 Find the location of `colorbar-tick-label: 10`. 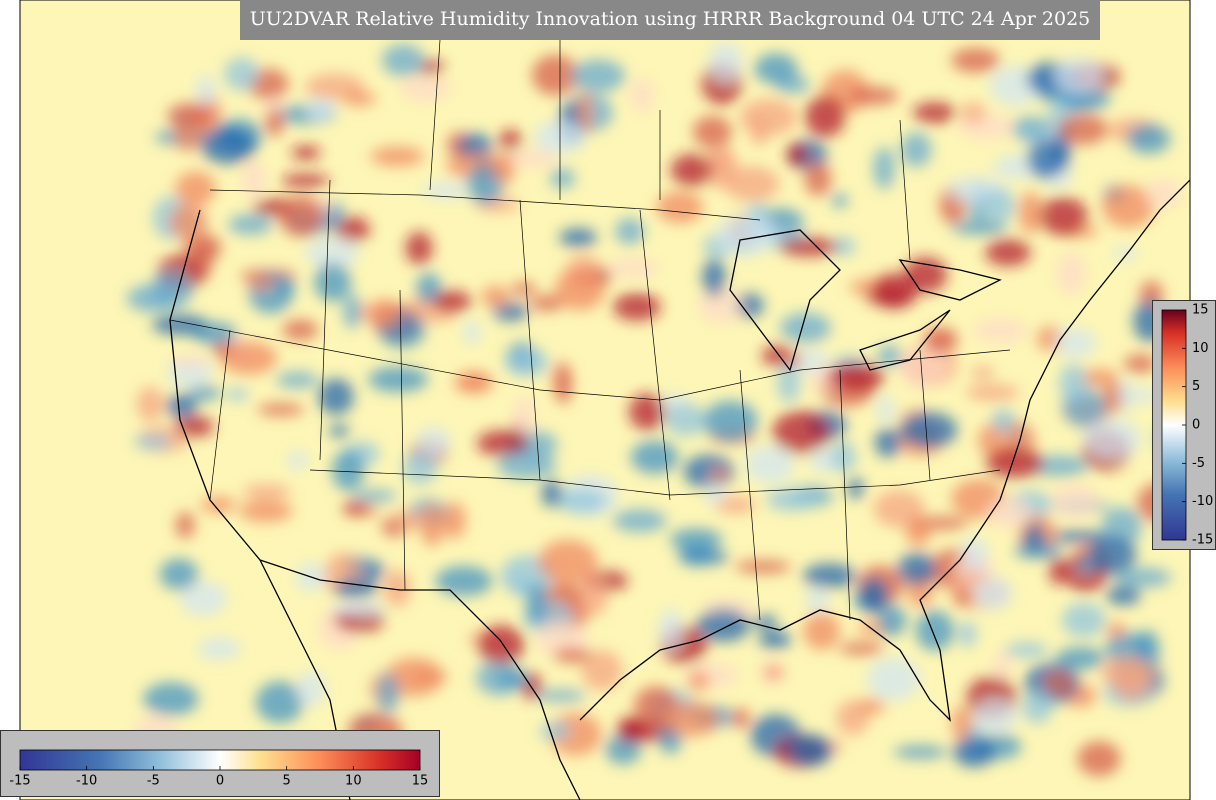

colorbar-tick-label: 10 is located at coordinates (1200, 348).